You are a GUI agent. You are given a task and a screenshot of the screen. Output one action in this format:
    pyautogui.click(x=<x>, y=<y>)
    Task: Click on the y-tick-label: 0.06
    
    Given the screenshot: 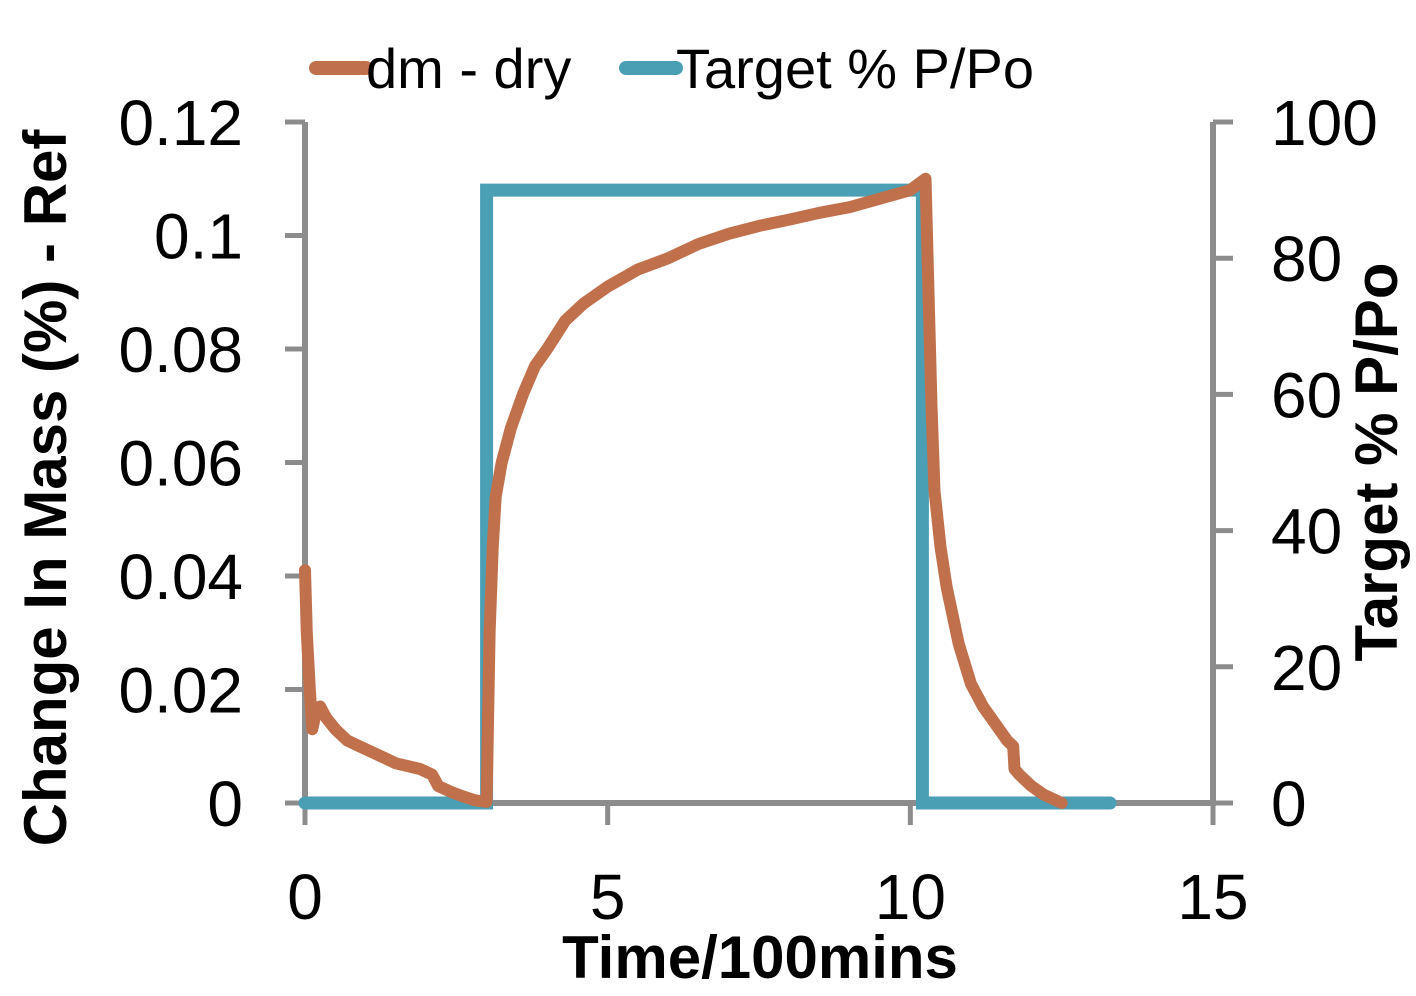 What is the action you would take?
    pyautogui.click(x=180, y=464)
    